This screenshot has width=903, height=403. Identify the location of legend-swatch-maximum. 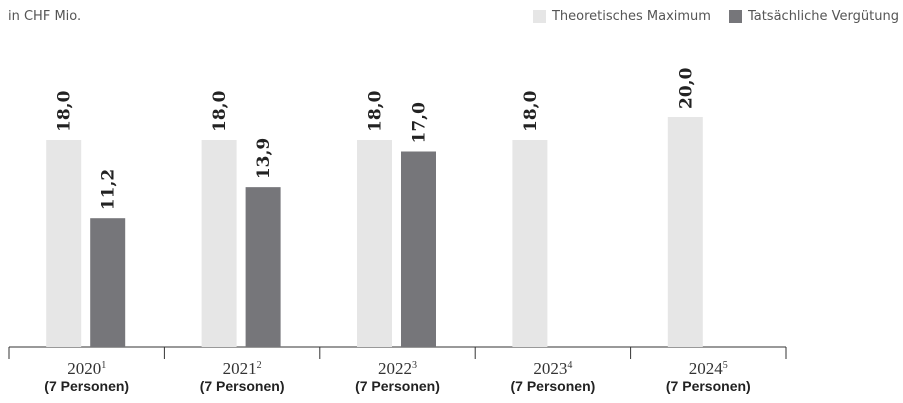
(539, 16).